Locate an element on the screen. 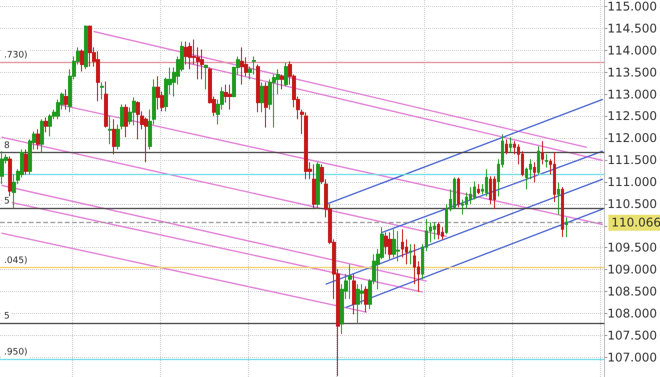 The height and width of the screenshot is (377, 660). y-tick-label: 111.000 is located at coordinates (632, 181).